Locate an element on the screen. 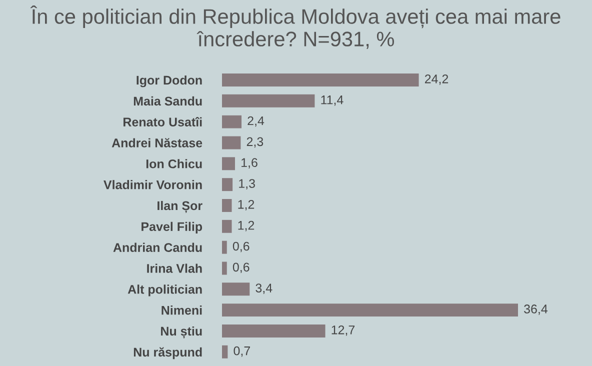  data-label: 1,6 is located at coordinates (250, 163).